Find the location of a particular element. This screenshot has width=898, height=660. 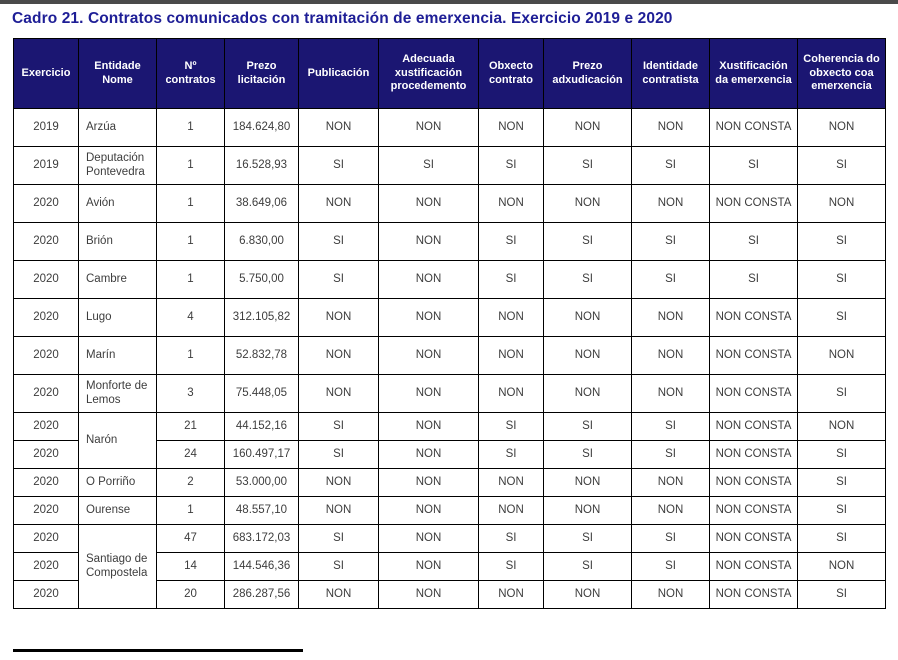

cell-prezo_licitacion: 44.152,16 is located at coordinates (261, 426).